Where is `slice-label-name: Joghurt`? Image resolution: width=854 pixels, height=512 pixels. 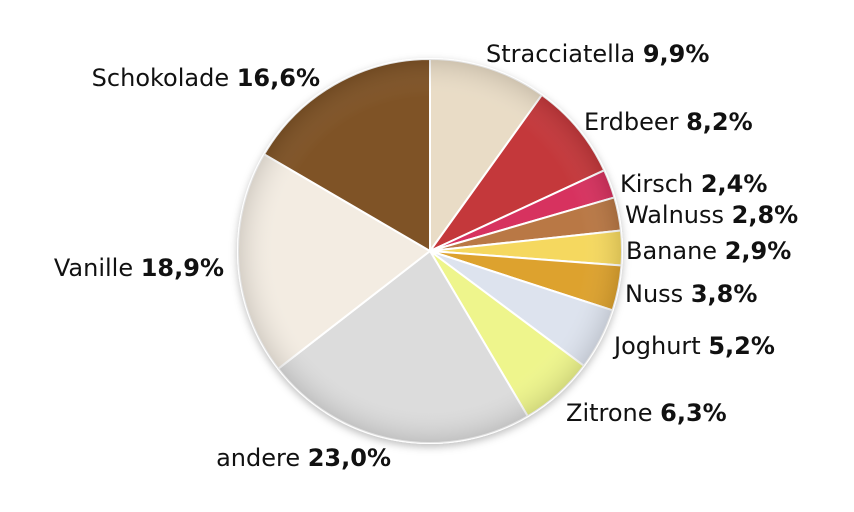
slice-label-name: Joghurt is located at coordinates (660, 346).